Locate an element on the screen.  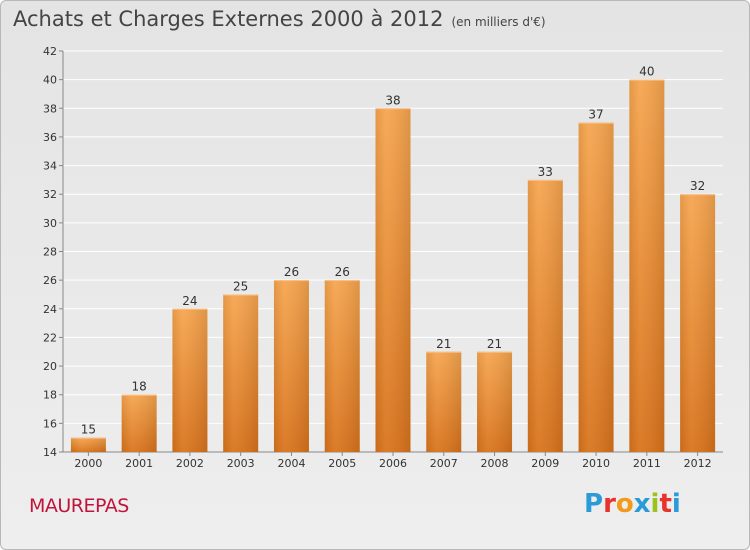
x-tick-label: 2011 is located at coordinates (647, 463).